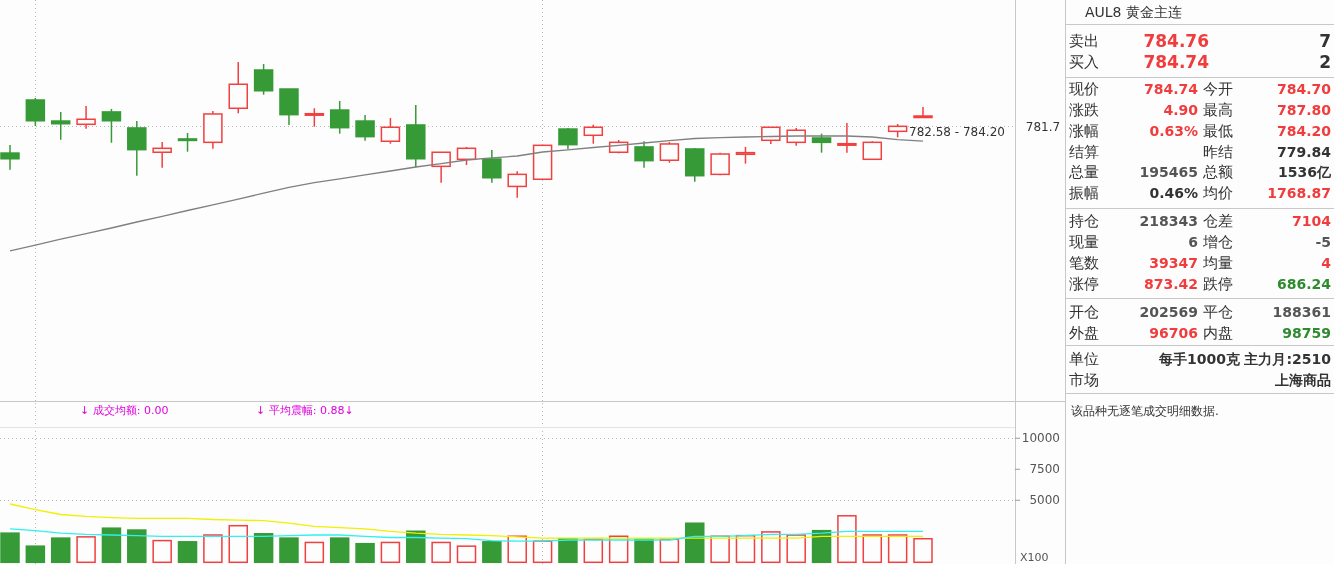 The width and height of the screenshot is (1334, 564). I want to click on text: 2, so click(1325, 62).